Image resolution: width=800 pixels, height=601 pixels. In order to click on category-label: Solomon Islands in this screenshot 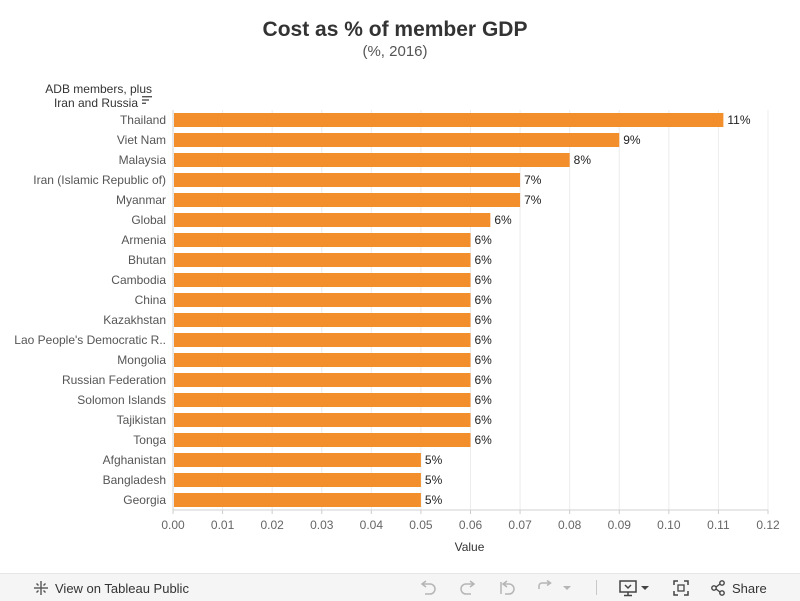, I will do `click(121, 400)`.